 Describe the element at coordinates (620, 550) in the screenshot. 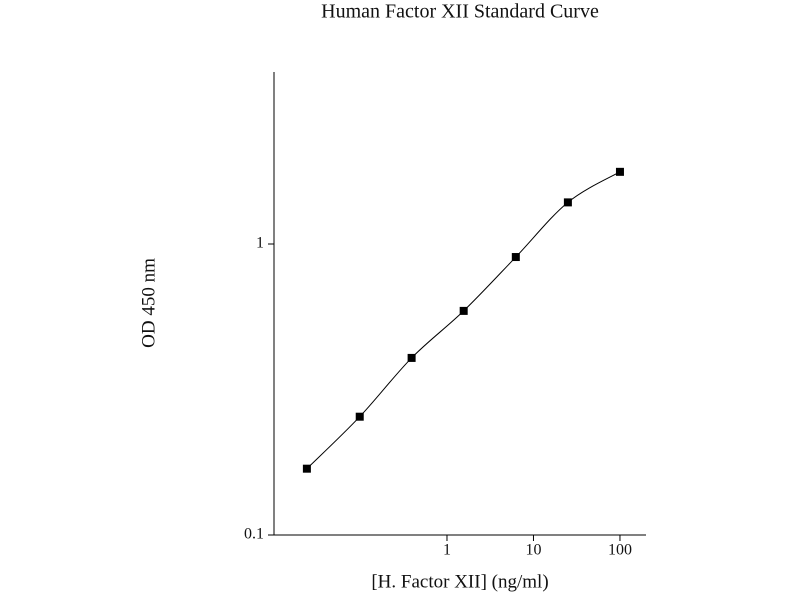

I see `x-tick-label: 100` at that location.